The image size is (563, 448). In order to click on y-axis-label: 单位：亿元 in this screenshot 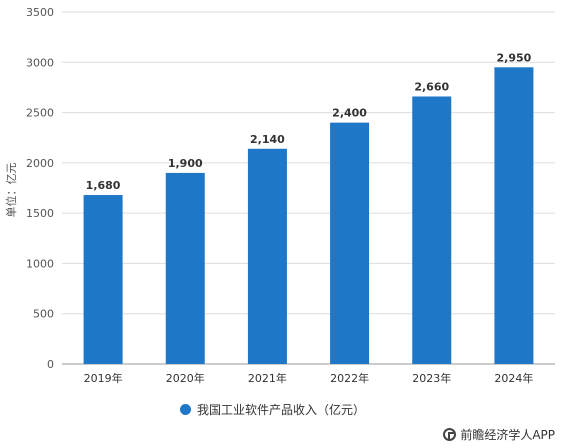, I will do `click(11, 190)`.